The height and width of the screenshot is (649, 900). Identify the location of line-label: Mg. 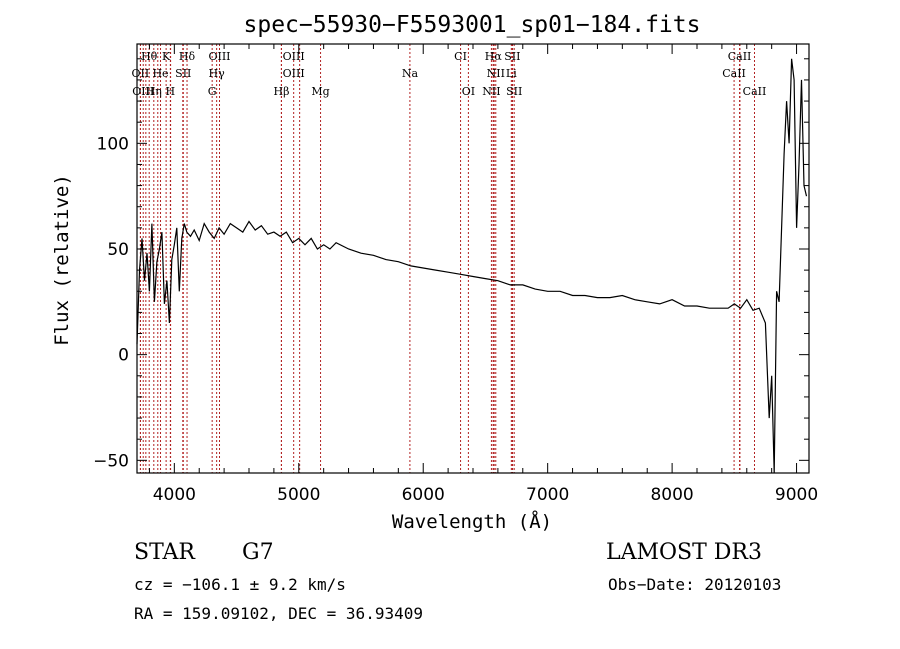
(320, 91).